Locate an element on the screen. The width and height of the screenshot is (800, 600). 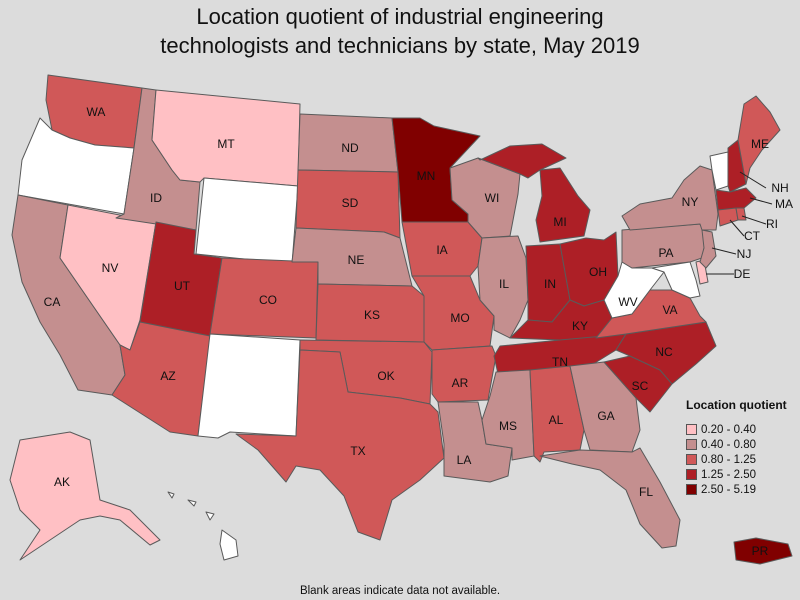
label-IL: IL is located at coordinates (504, 284).